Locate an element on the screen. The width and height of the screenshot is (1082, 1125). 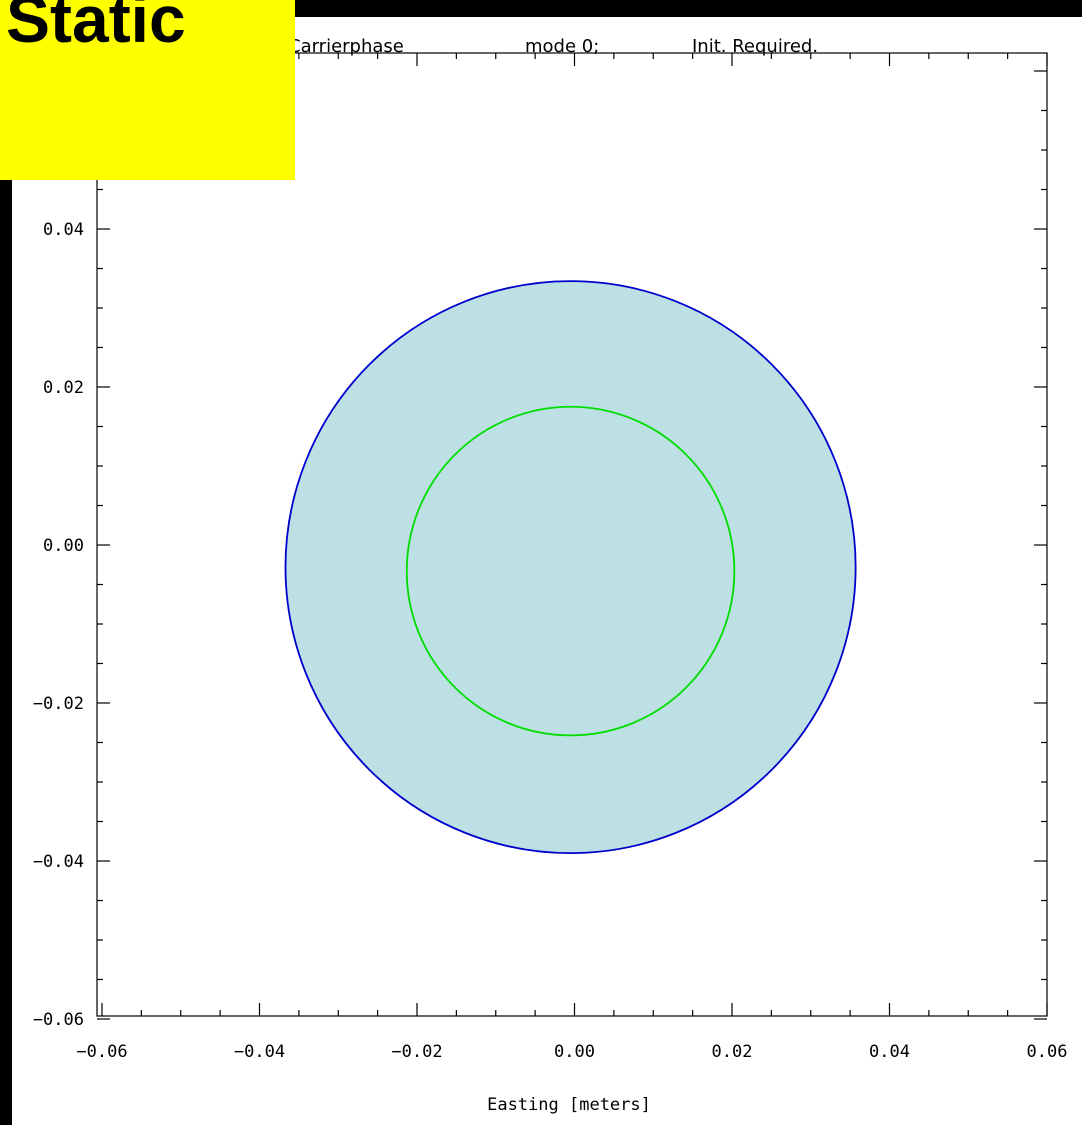
left-edge-bar is located at coordinates (6, 562).